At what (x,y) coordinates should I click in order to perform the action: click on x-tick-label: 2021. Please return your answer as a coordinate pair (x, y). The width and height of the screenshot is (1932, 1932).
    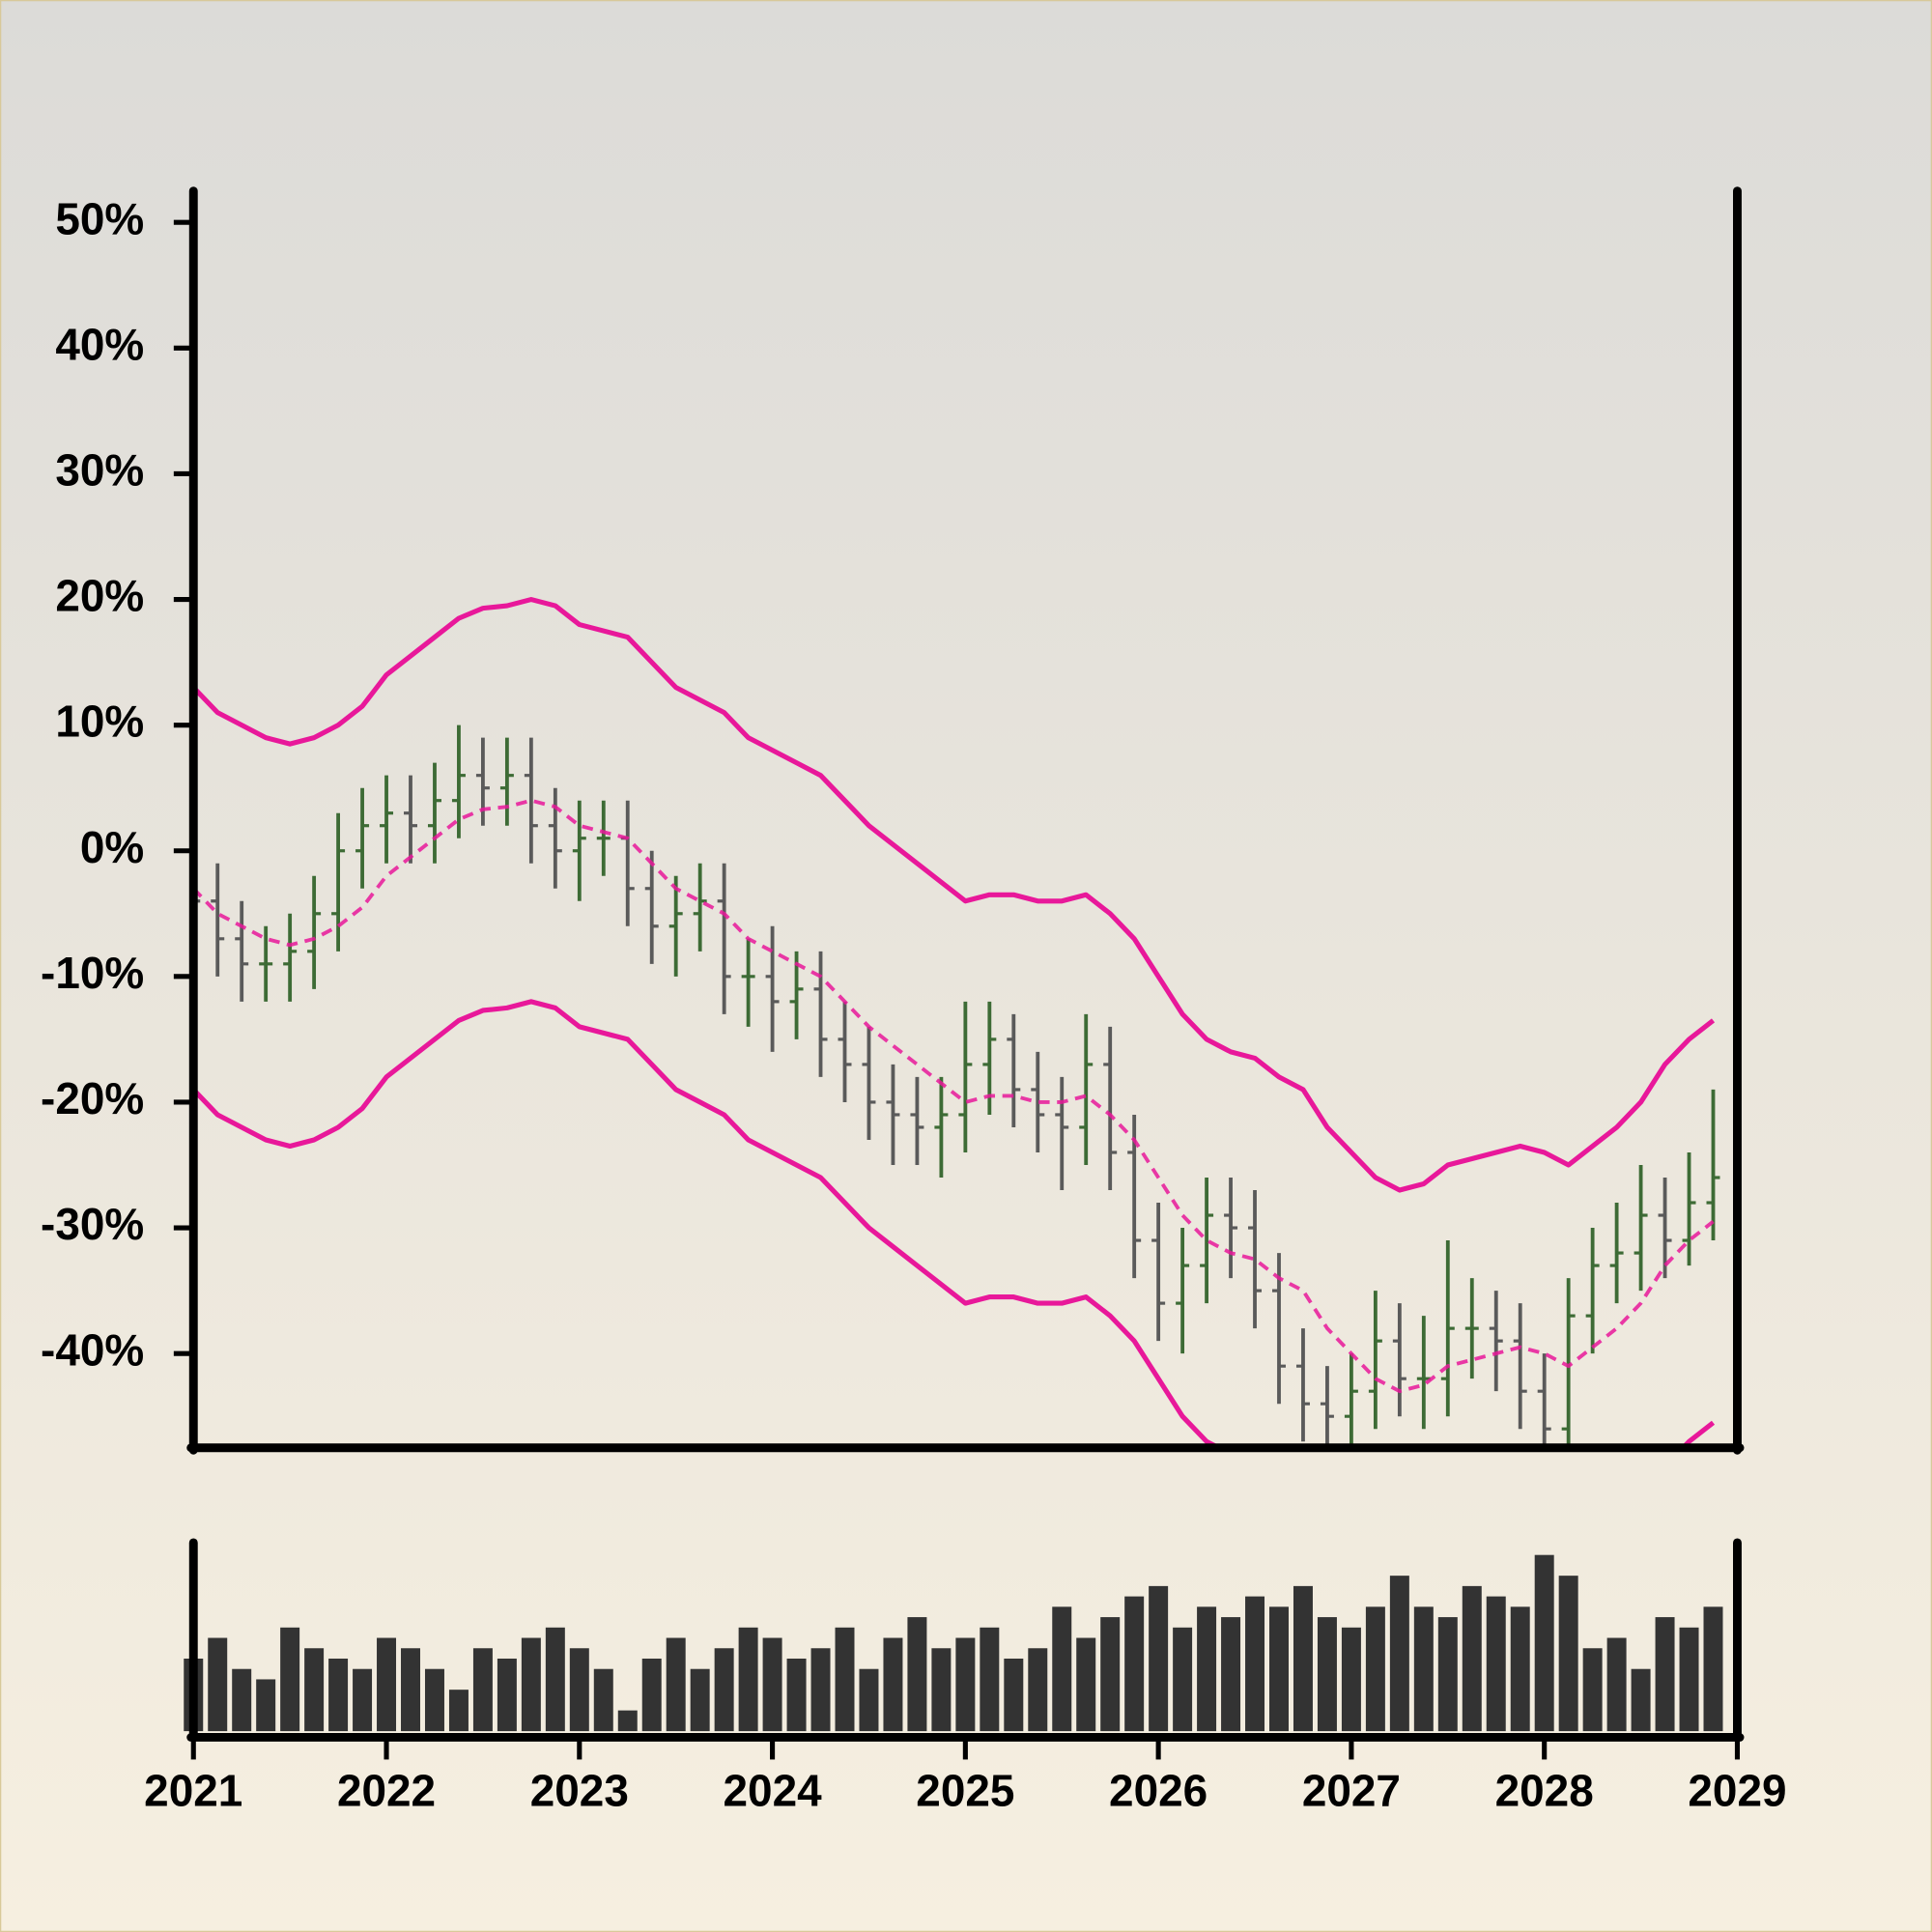
    Looking at the image, I should click on (193, 1790).